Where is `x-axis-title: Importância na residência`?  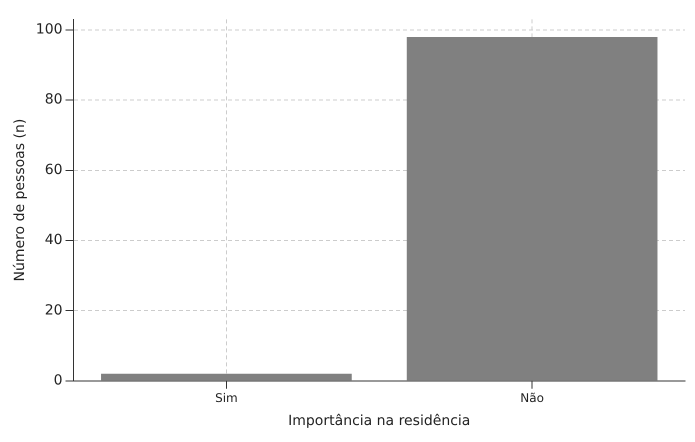 x-axis-title: Importância na residência is located at coordinates (379, 421).